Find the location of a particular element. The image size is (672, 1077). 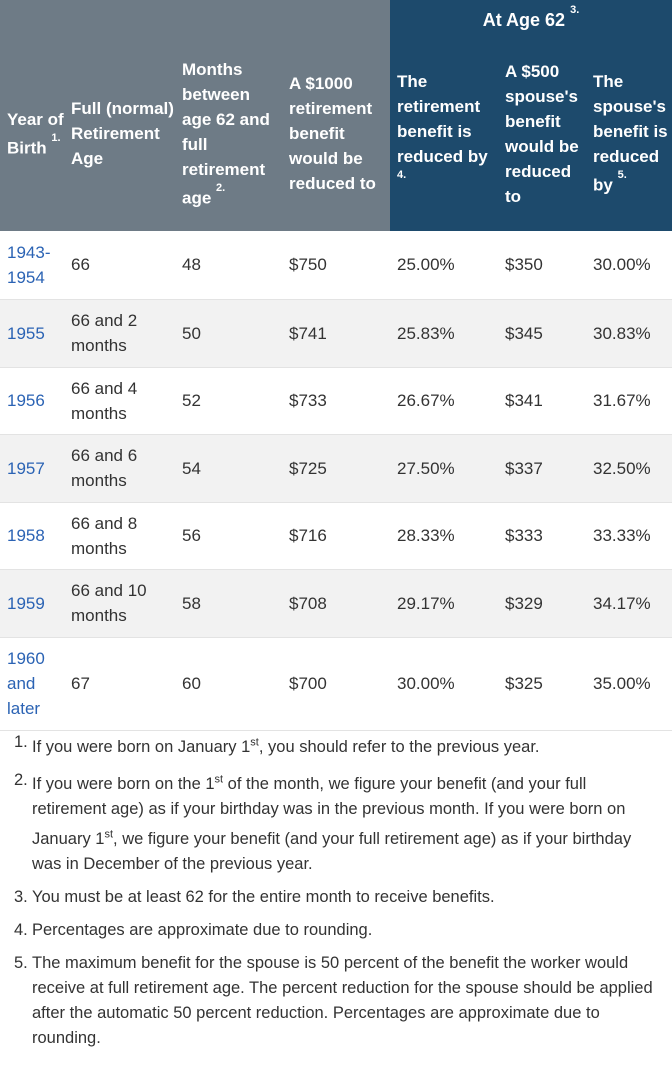

cell-spouse-benefit-reduced-to: $350 is located at coordinates (524, 265).